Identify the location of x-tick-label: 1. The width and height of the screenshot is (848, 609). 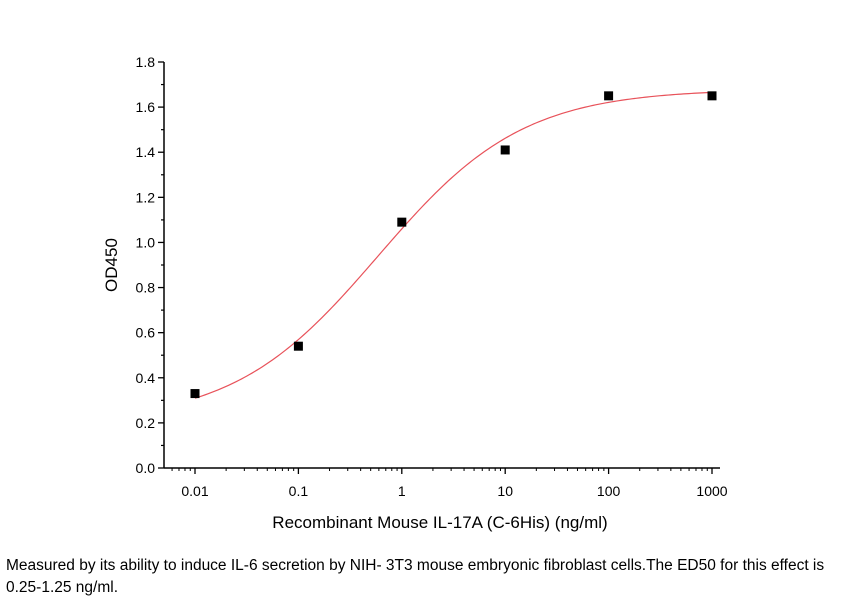
(402, 491).